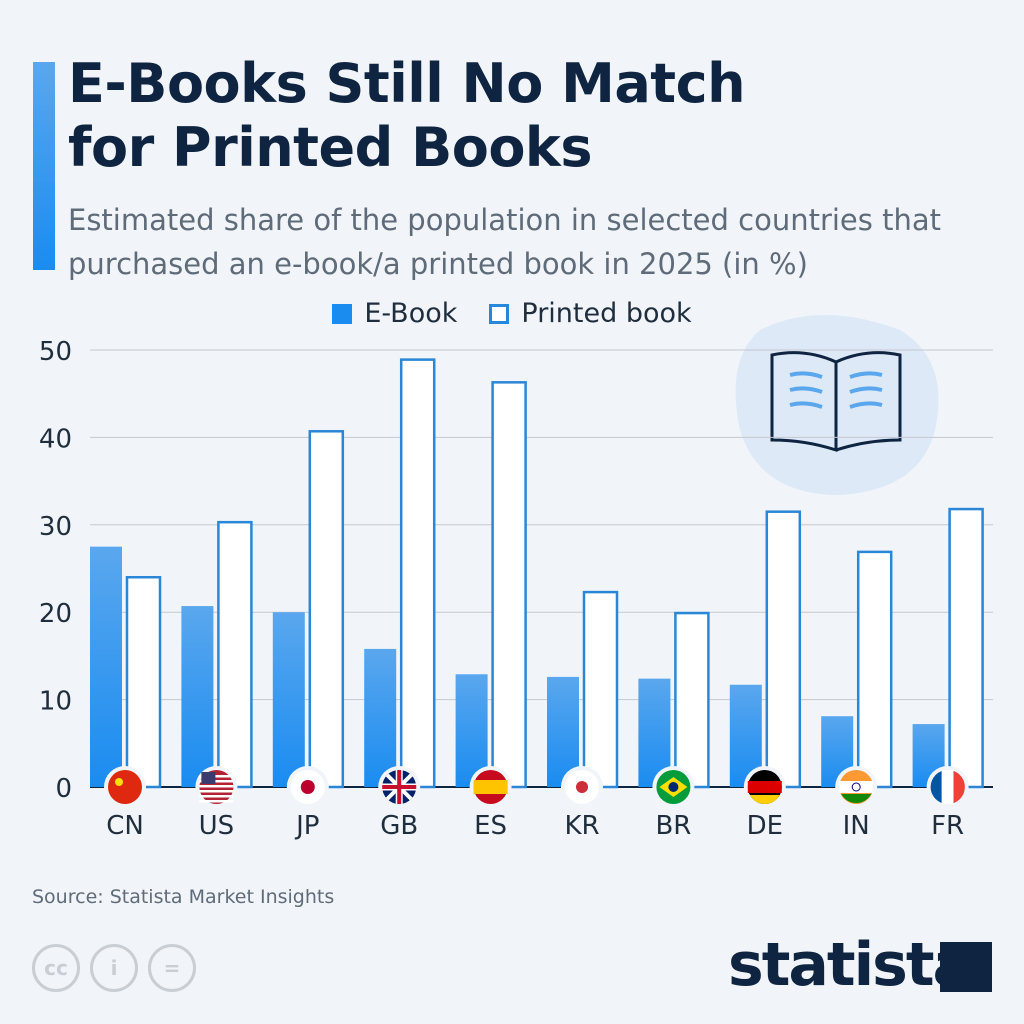 The width and height of the screenshot is (1024, 1024). I want to click on legend: E-Book Printed book, so click(512, 313).